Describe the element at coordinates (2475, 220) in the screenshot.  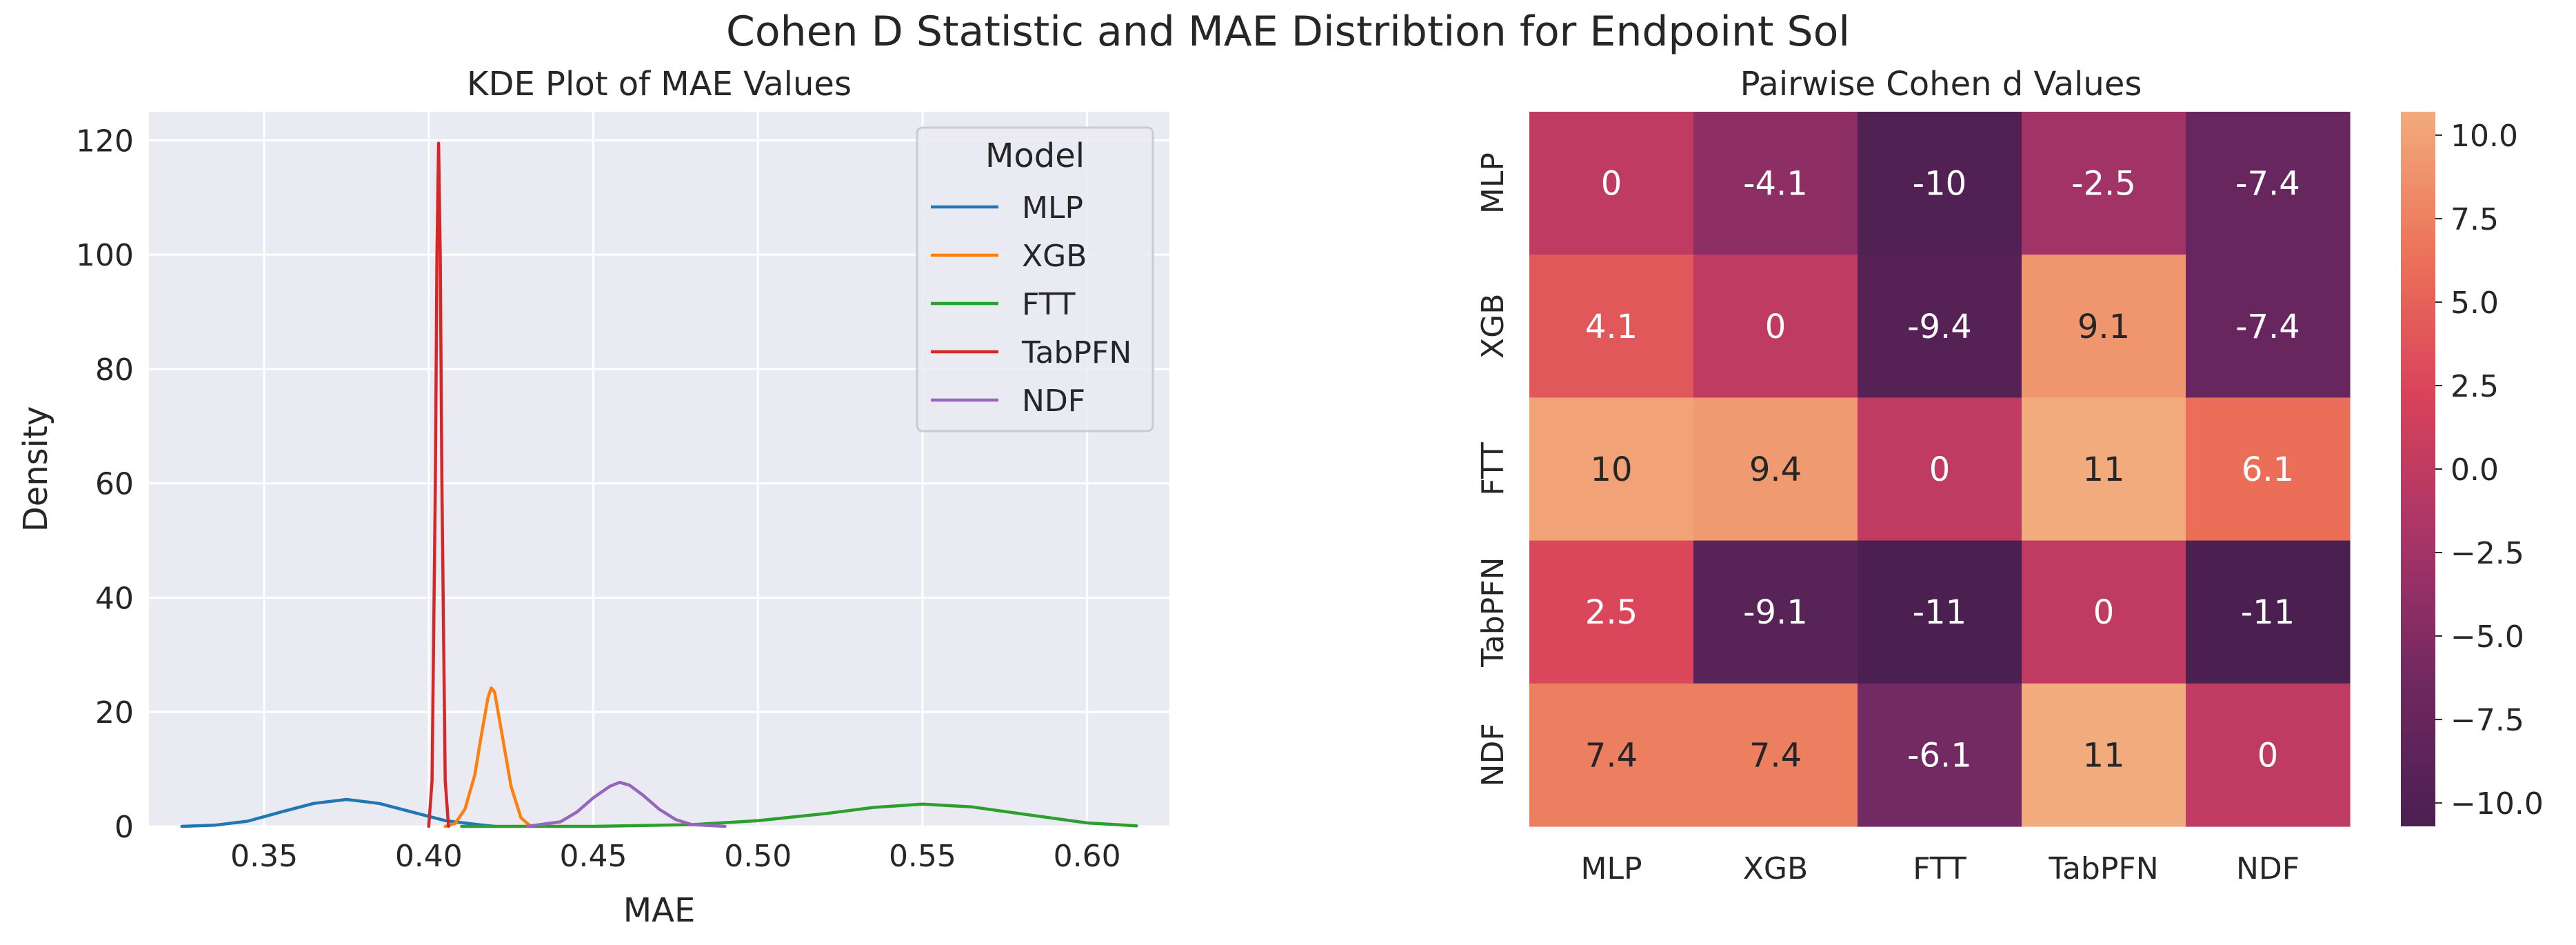
I see `colorbar-tick-label: 7.5` at that location.